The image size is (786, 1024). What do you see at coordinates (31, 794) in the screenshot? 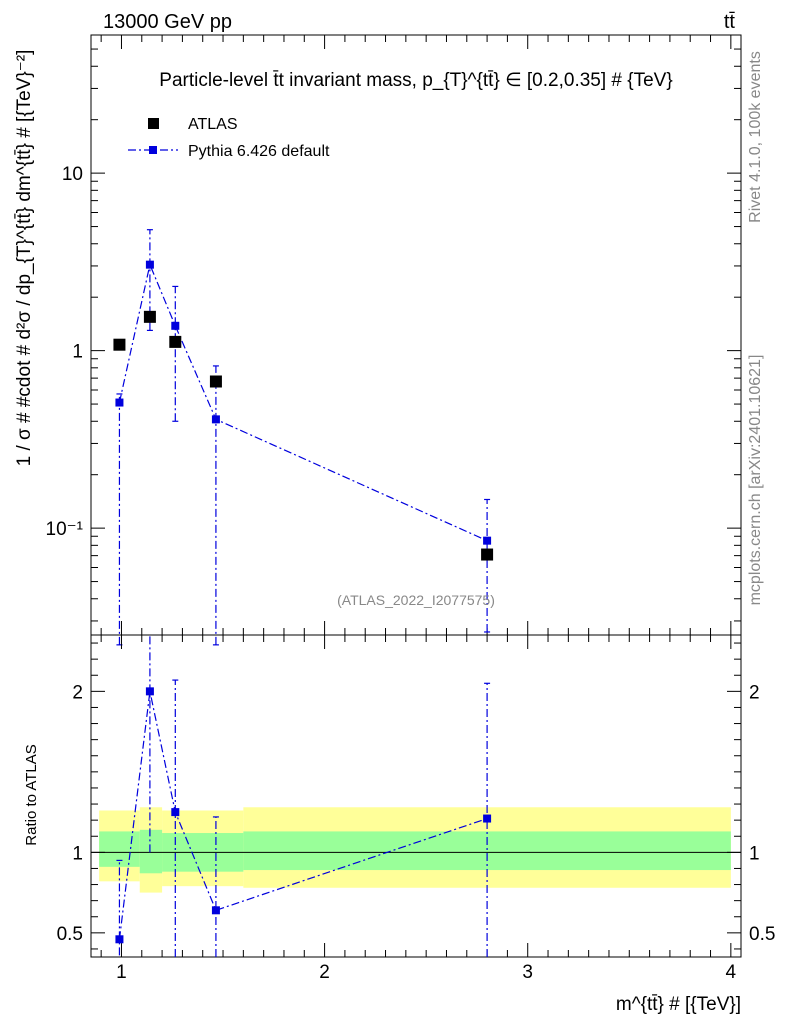
I see `ratio-y-axis-label: Ratio to ATLAS` at bounding box center [31, 794].